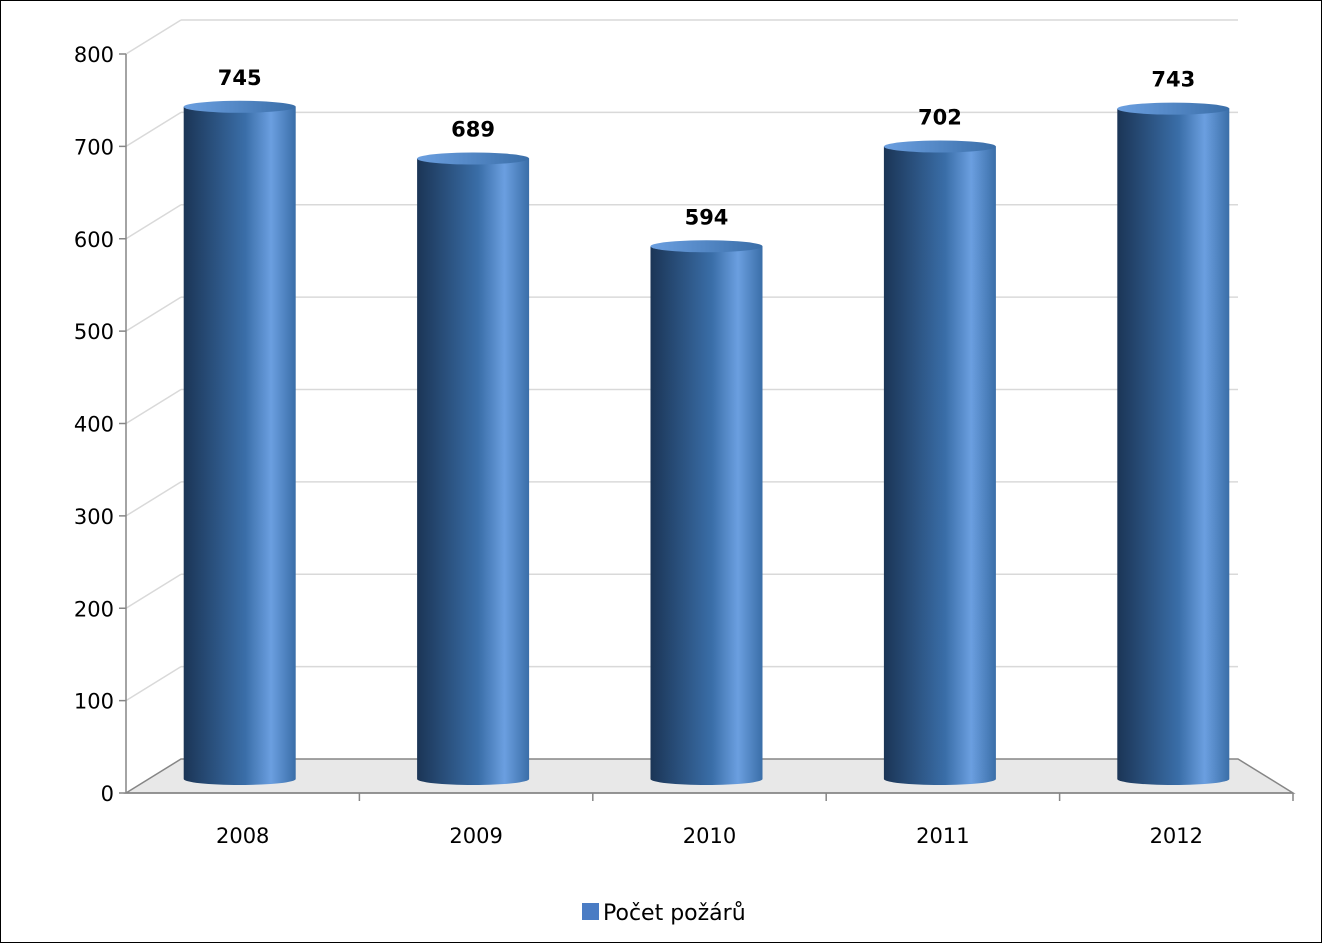 This screenshot has width=1322, height=944. I want to click on bar-cap-2010, so click(706, 246).